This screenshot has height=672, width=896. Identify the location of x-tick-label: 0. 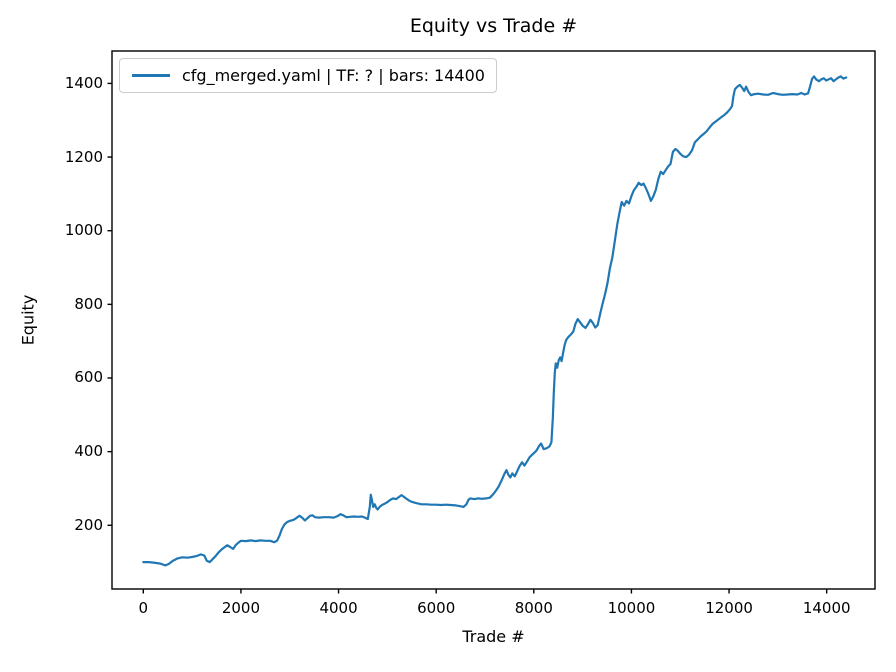
(143, 608).